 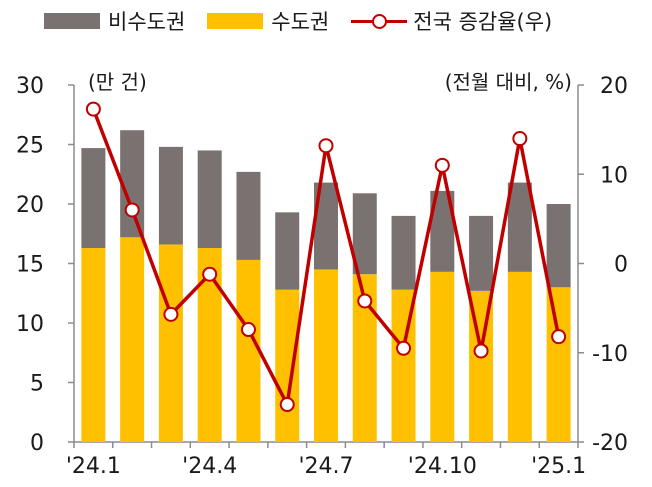 I want to click on legend-swatch-nonmetro, so click(x=72, y=21).